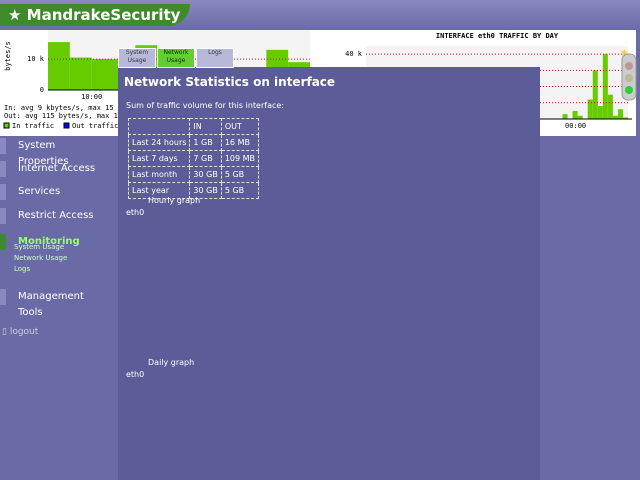 The width and height of the screenshot is (640, 480). I want to click on y-tick-label: 10 k, so click(36, 59).